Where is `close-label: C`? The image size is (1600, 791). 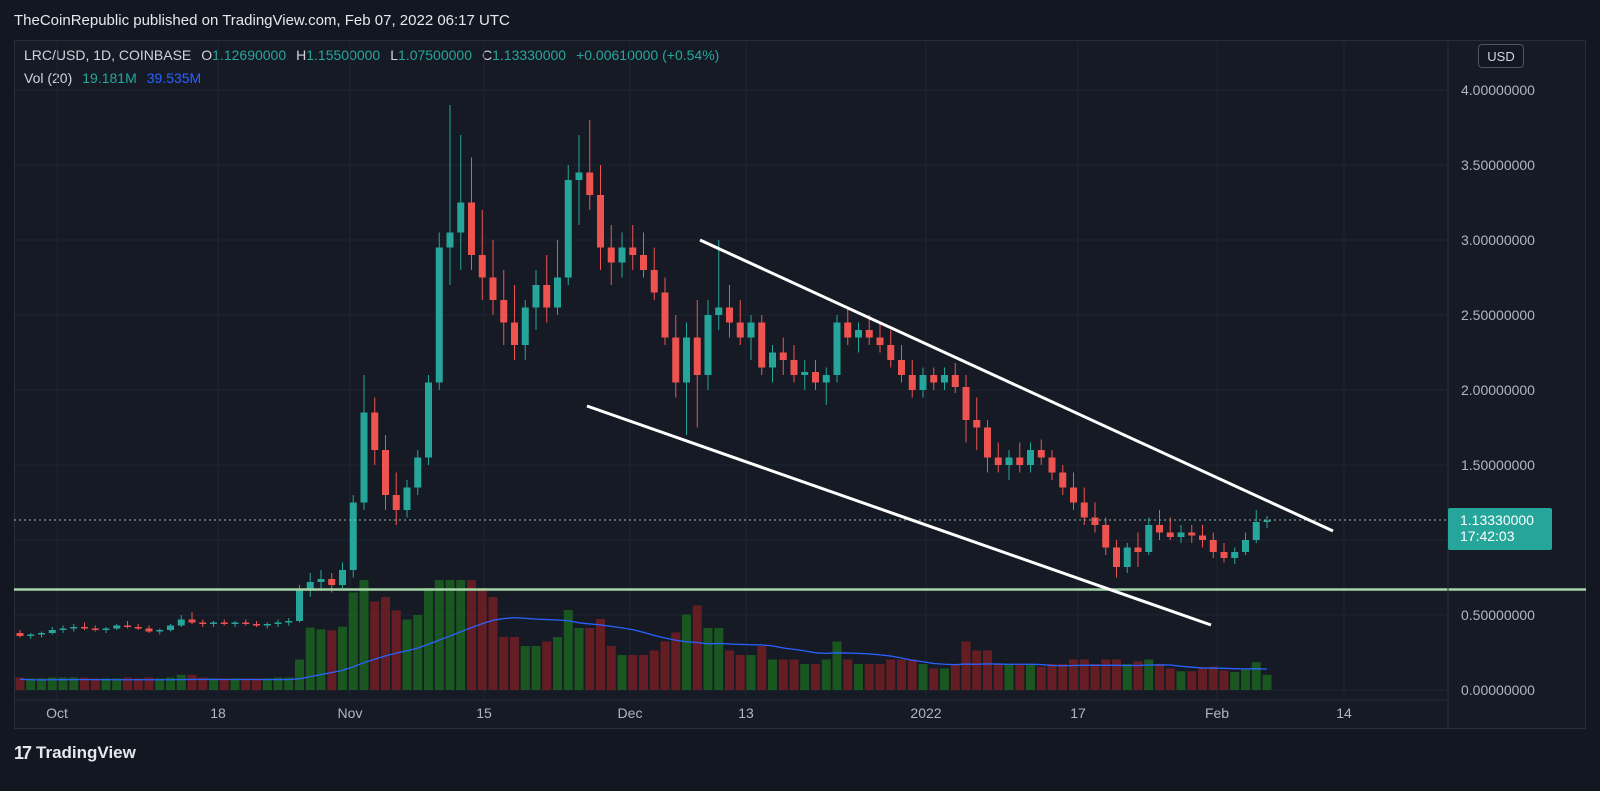
close-label: C is located at coordinates (487, 55).